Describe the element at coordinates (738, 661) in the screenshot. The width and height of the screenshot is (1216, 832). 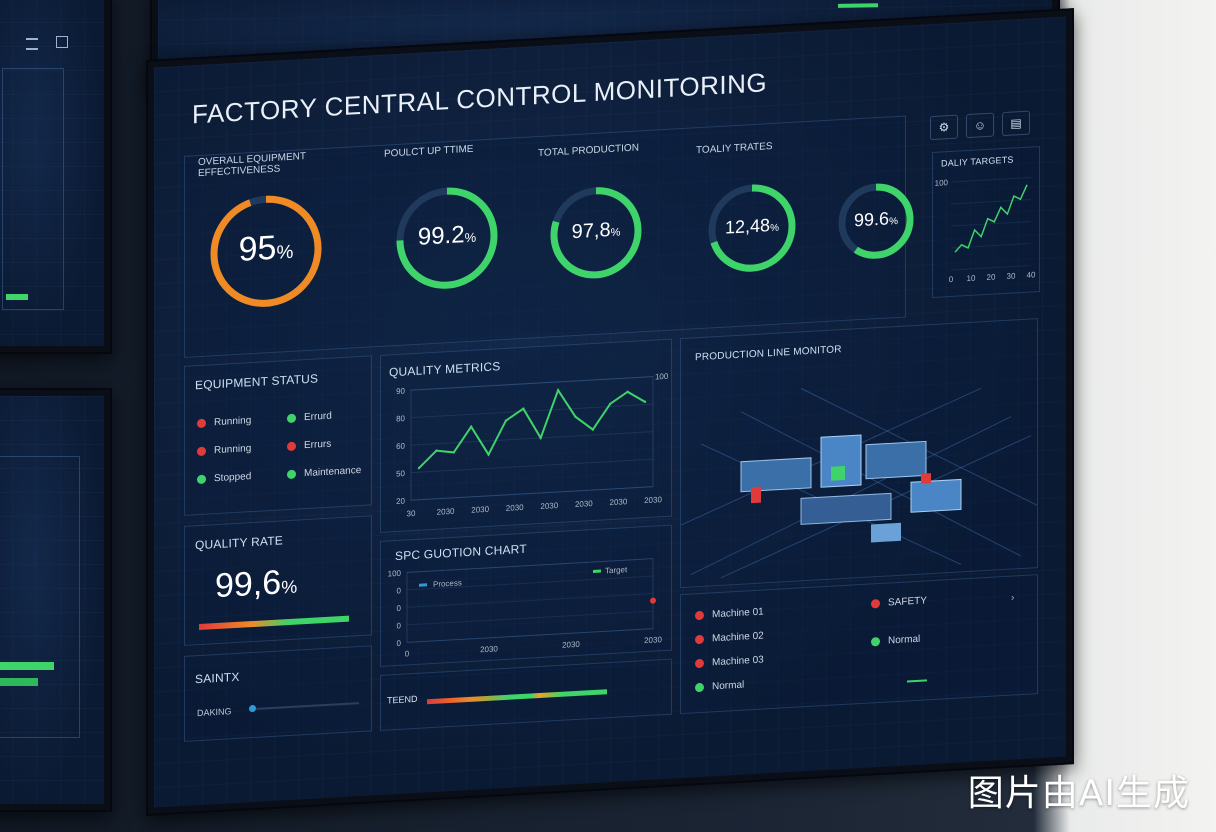
I see `machine-label: Machine 03` at that location.